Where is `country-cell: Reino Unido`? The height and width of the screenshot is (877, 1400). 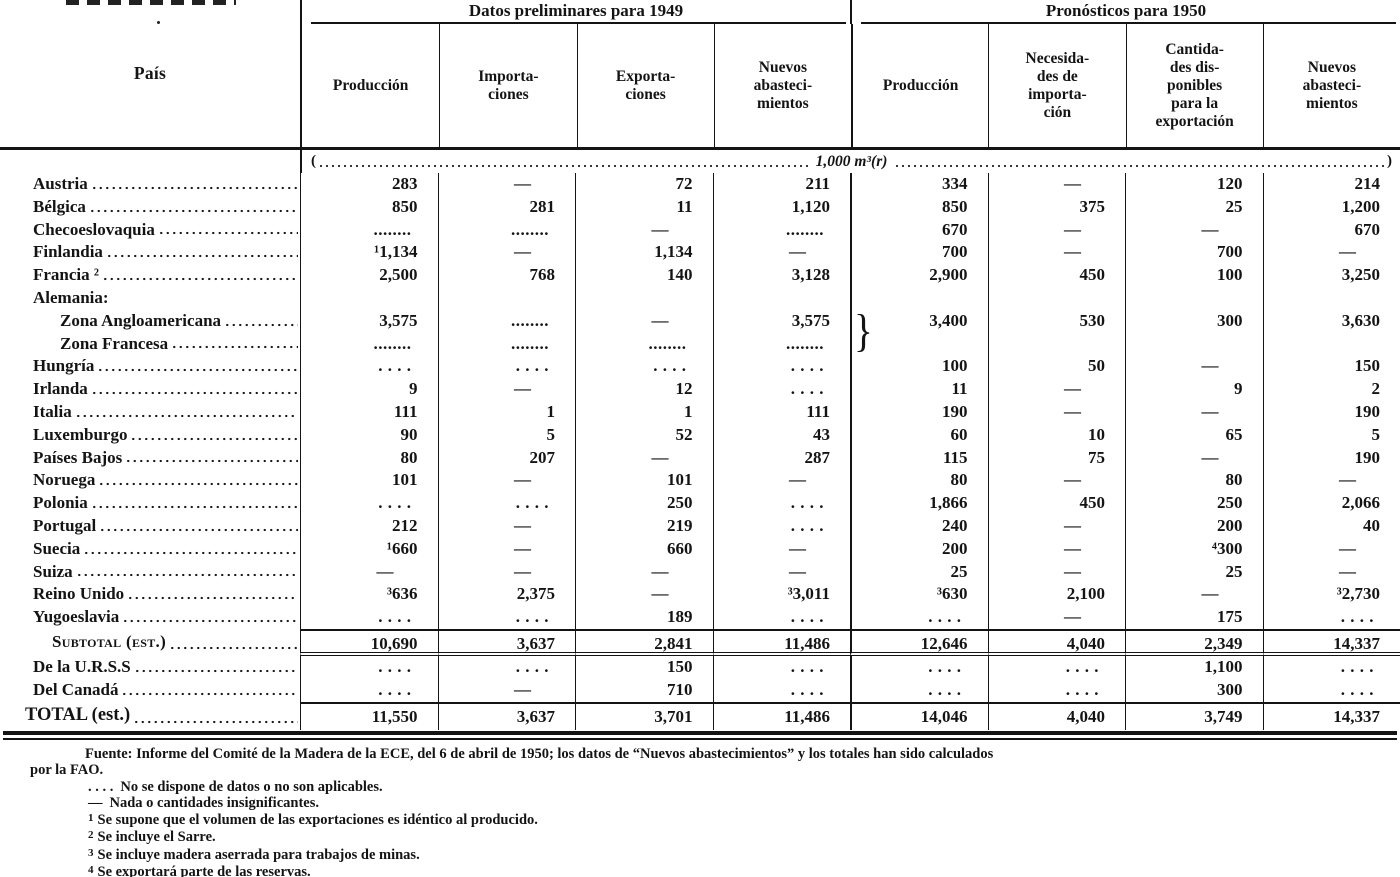
country-cell: Reino Unido is located at coordinates (150, 594).